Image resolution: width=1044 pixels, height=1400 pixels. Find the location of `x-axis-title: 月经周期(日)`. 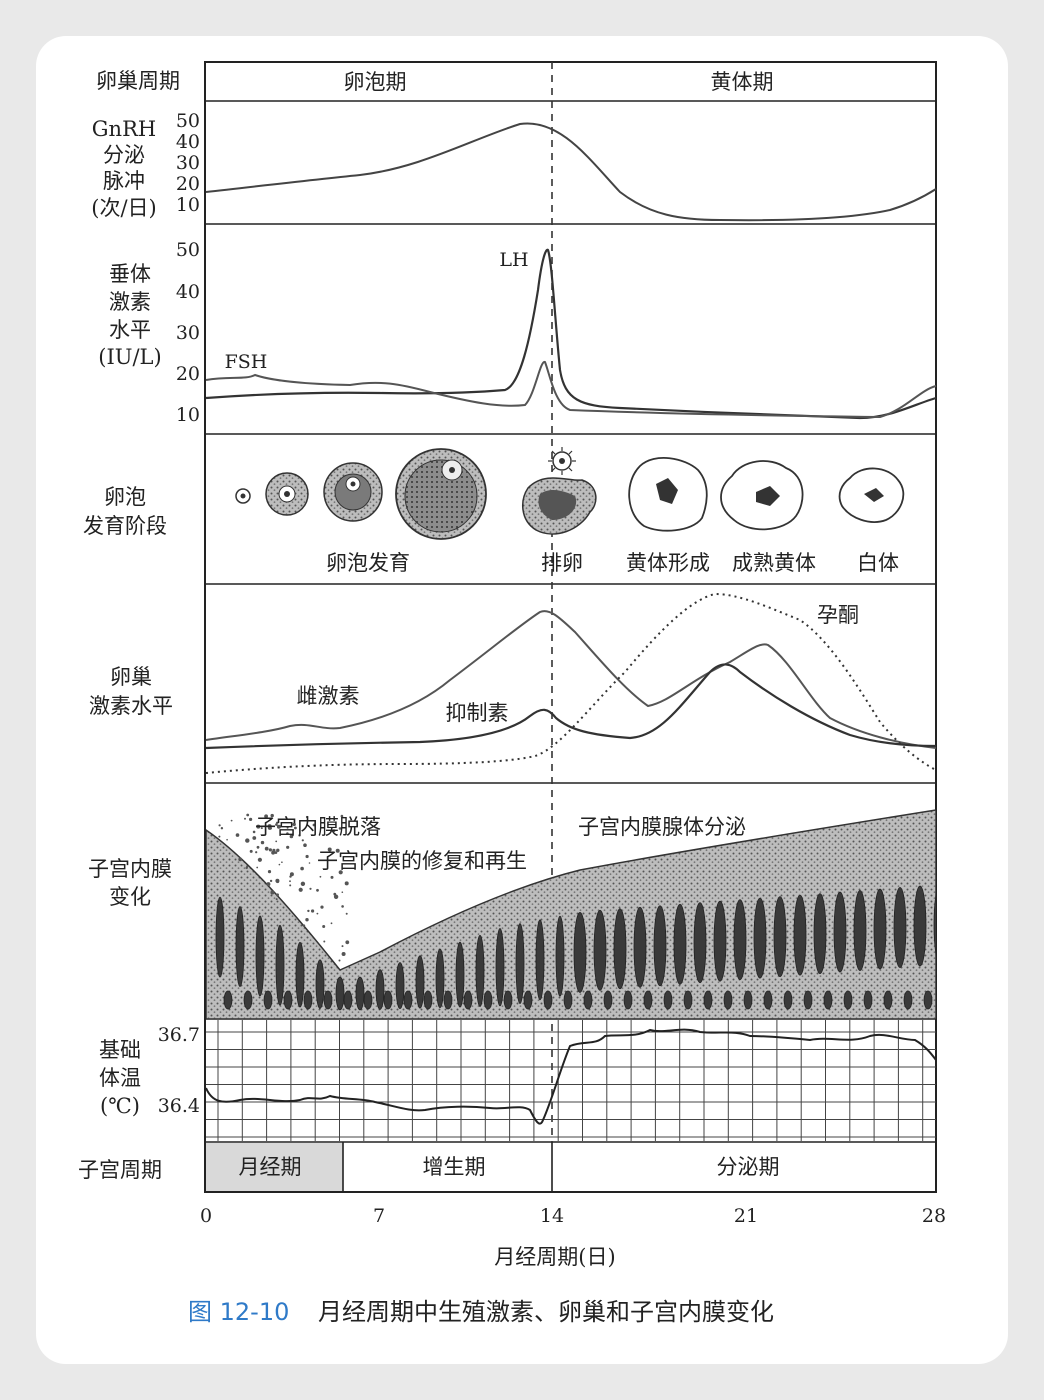

x-axis-title: 月经周期(日) is located at coordinates (554, 1257).